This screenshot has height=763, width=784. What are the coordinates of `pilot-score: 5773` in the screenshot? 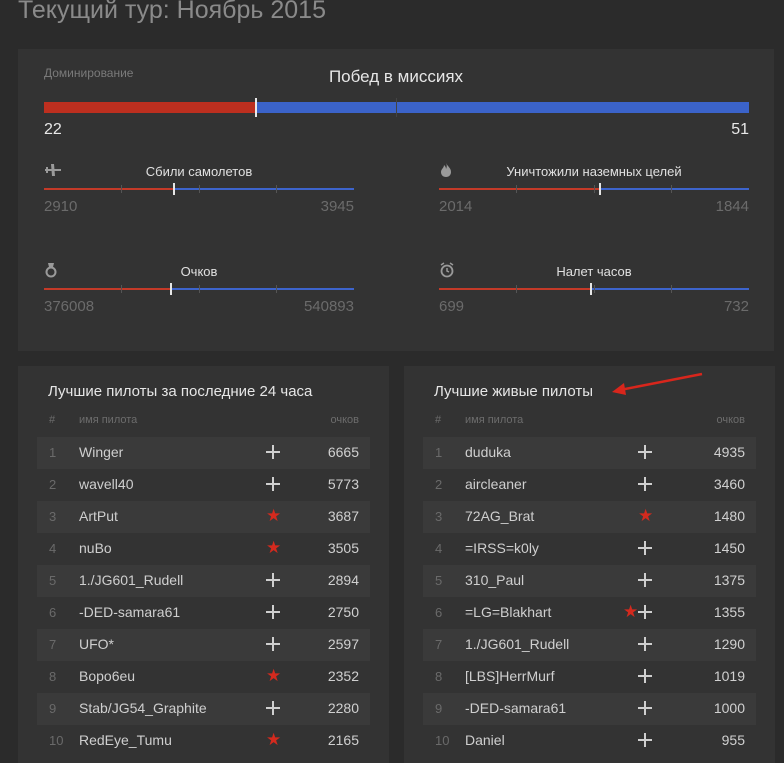 It's located at (343, 484).